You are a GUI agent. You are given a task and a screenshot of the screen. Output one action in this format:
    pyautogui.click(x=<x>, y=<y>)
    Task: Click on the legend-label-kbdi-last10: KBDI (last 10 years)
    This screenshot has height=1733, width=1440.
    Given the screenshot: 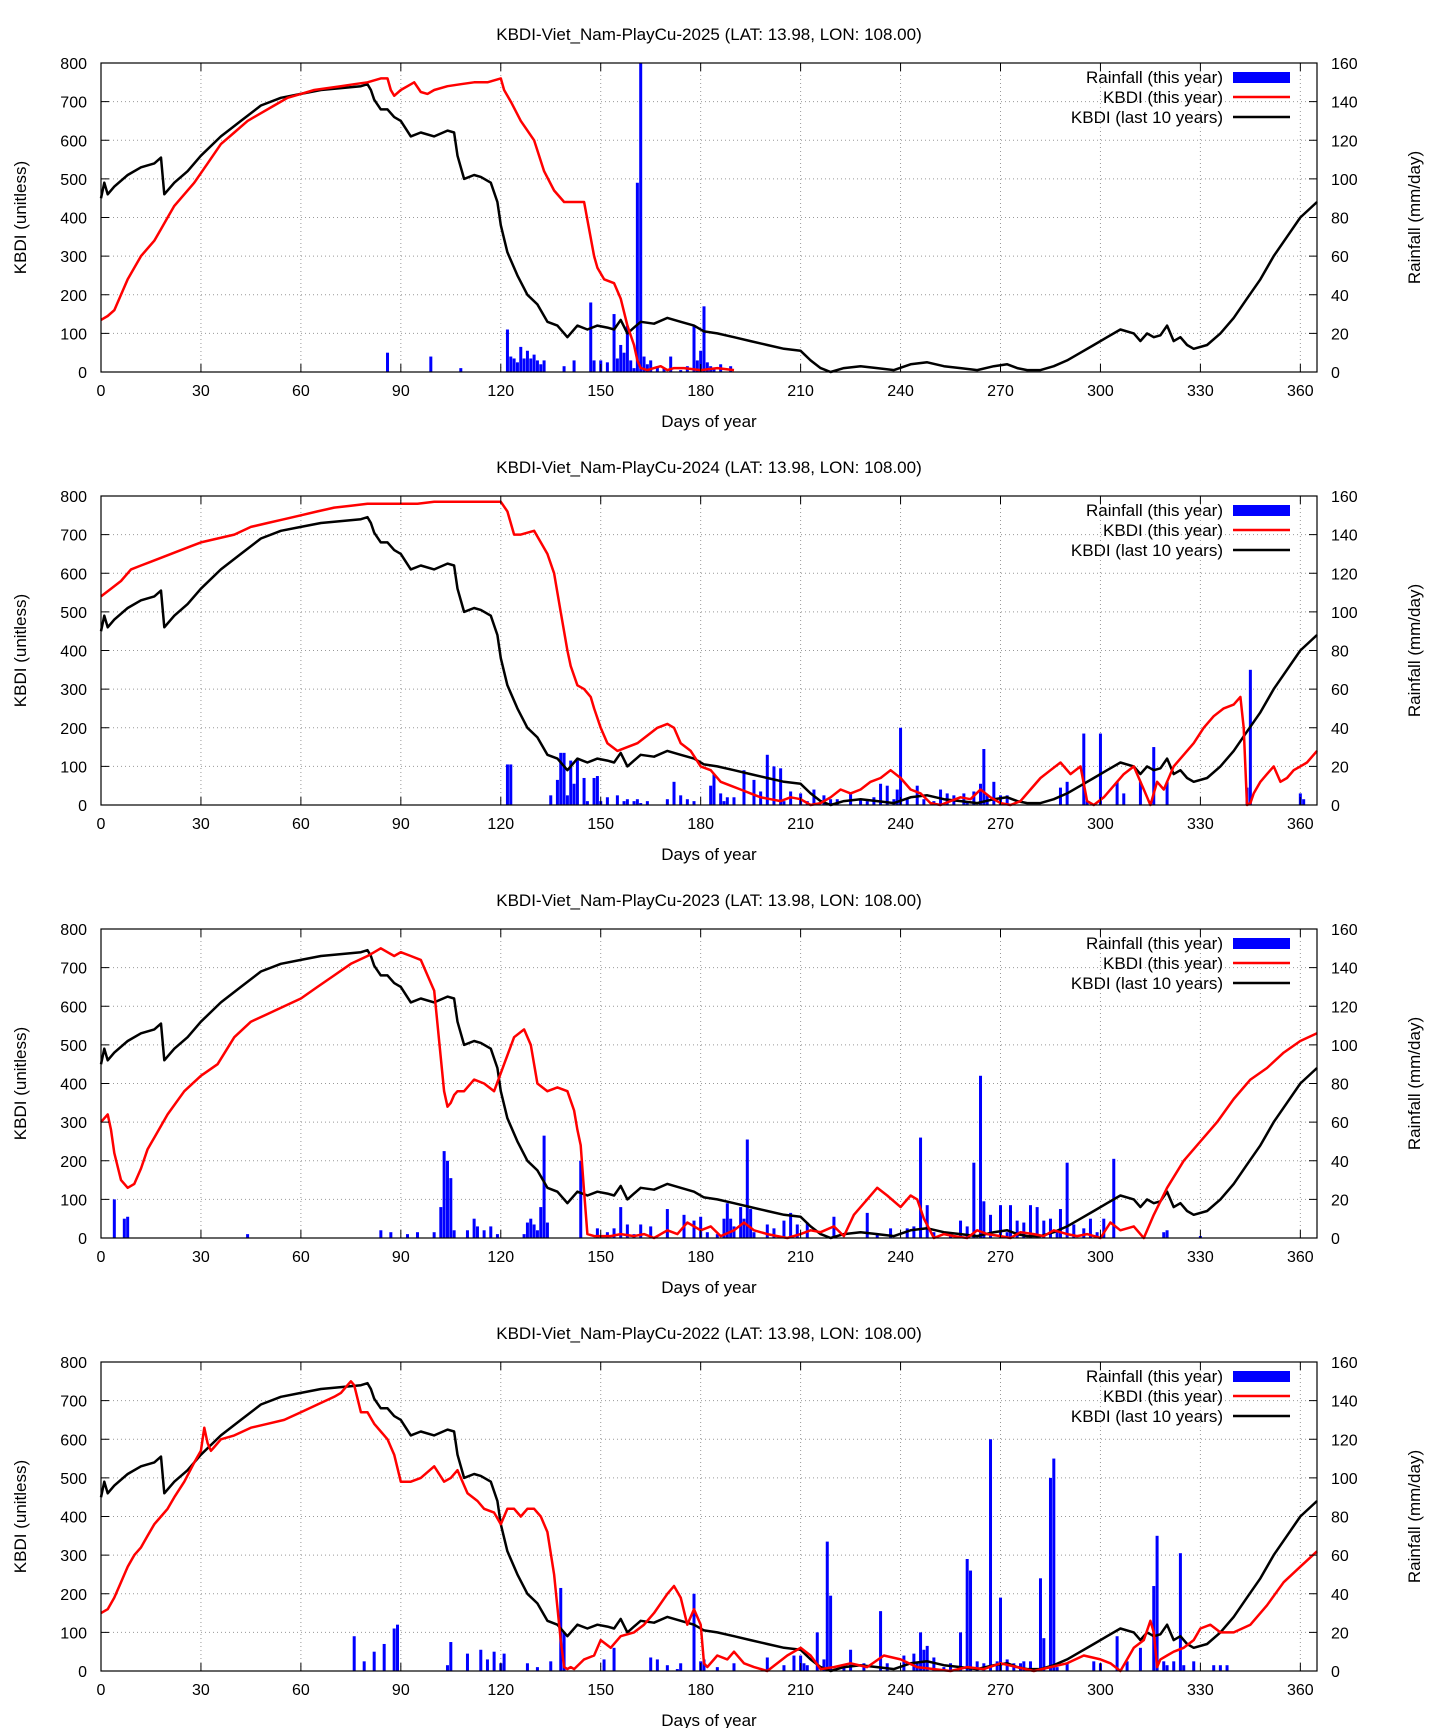 What is the action you would take?
    pyautogui.click(x=1147, y=117)
    